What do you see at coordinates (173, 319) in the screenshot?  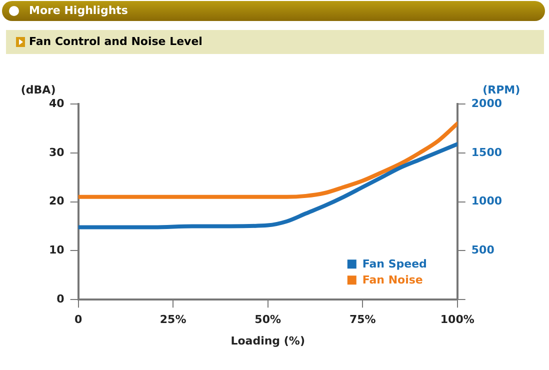 I see `x-tick-label: 25%` at bounding box center [173, 319].